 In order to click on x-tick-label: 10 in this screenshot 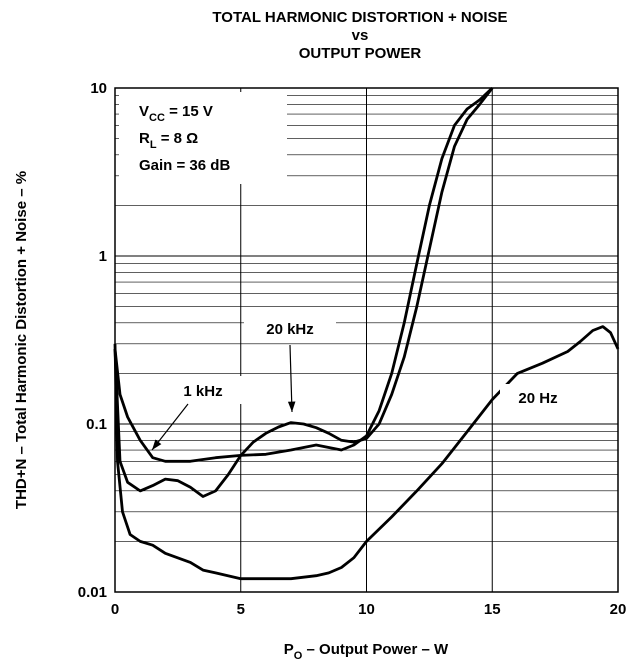, I will do `click(366, 609)`.